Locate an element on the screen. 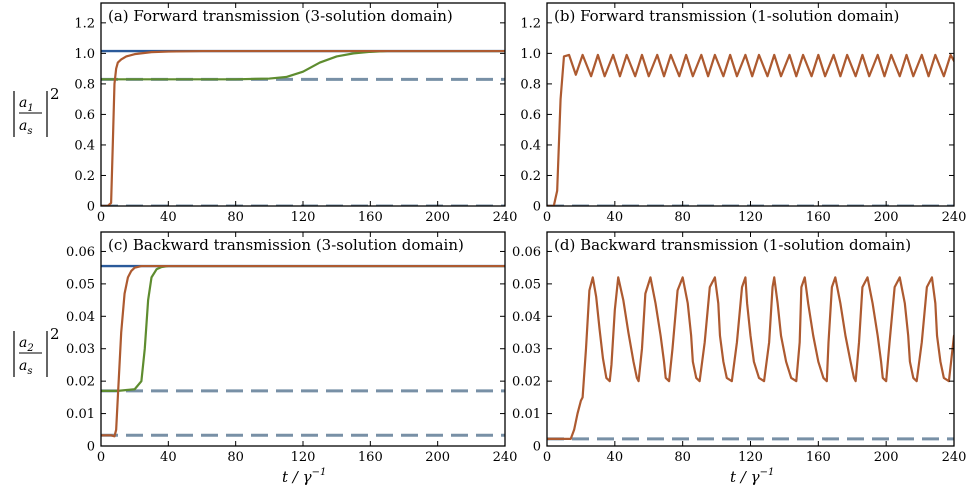 This screenshot has width=966, height=489. x-tick-label-b-6: 240 is located at coordinates (954, 217).